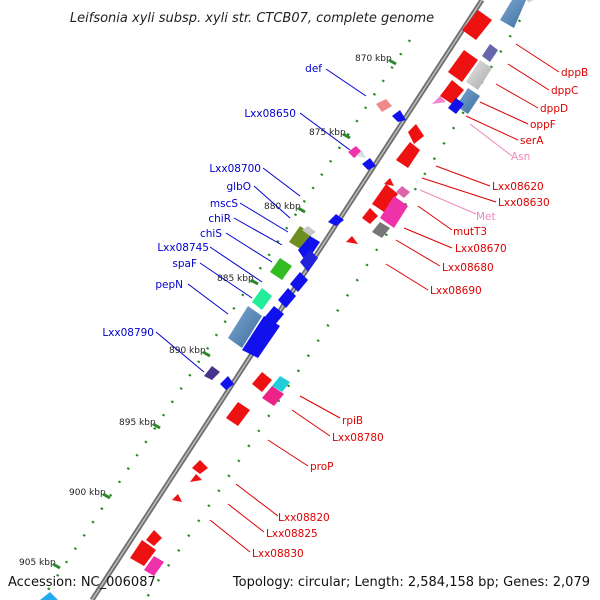 Image resolution: width=600 pixels, height=600 pixels. I want to click on gene-label-lxx08700: Lxx08700, so click(235, 169).